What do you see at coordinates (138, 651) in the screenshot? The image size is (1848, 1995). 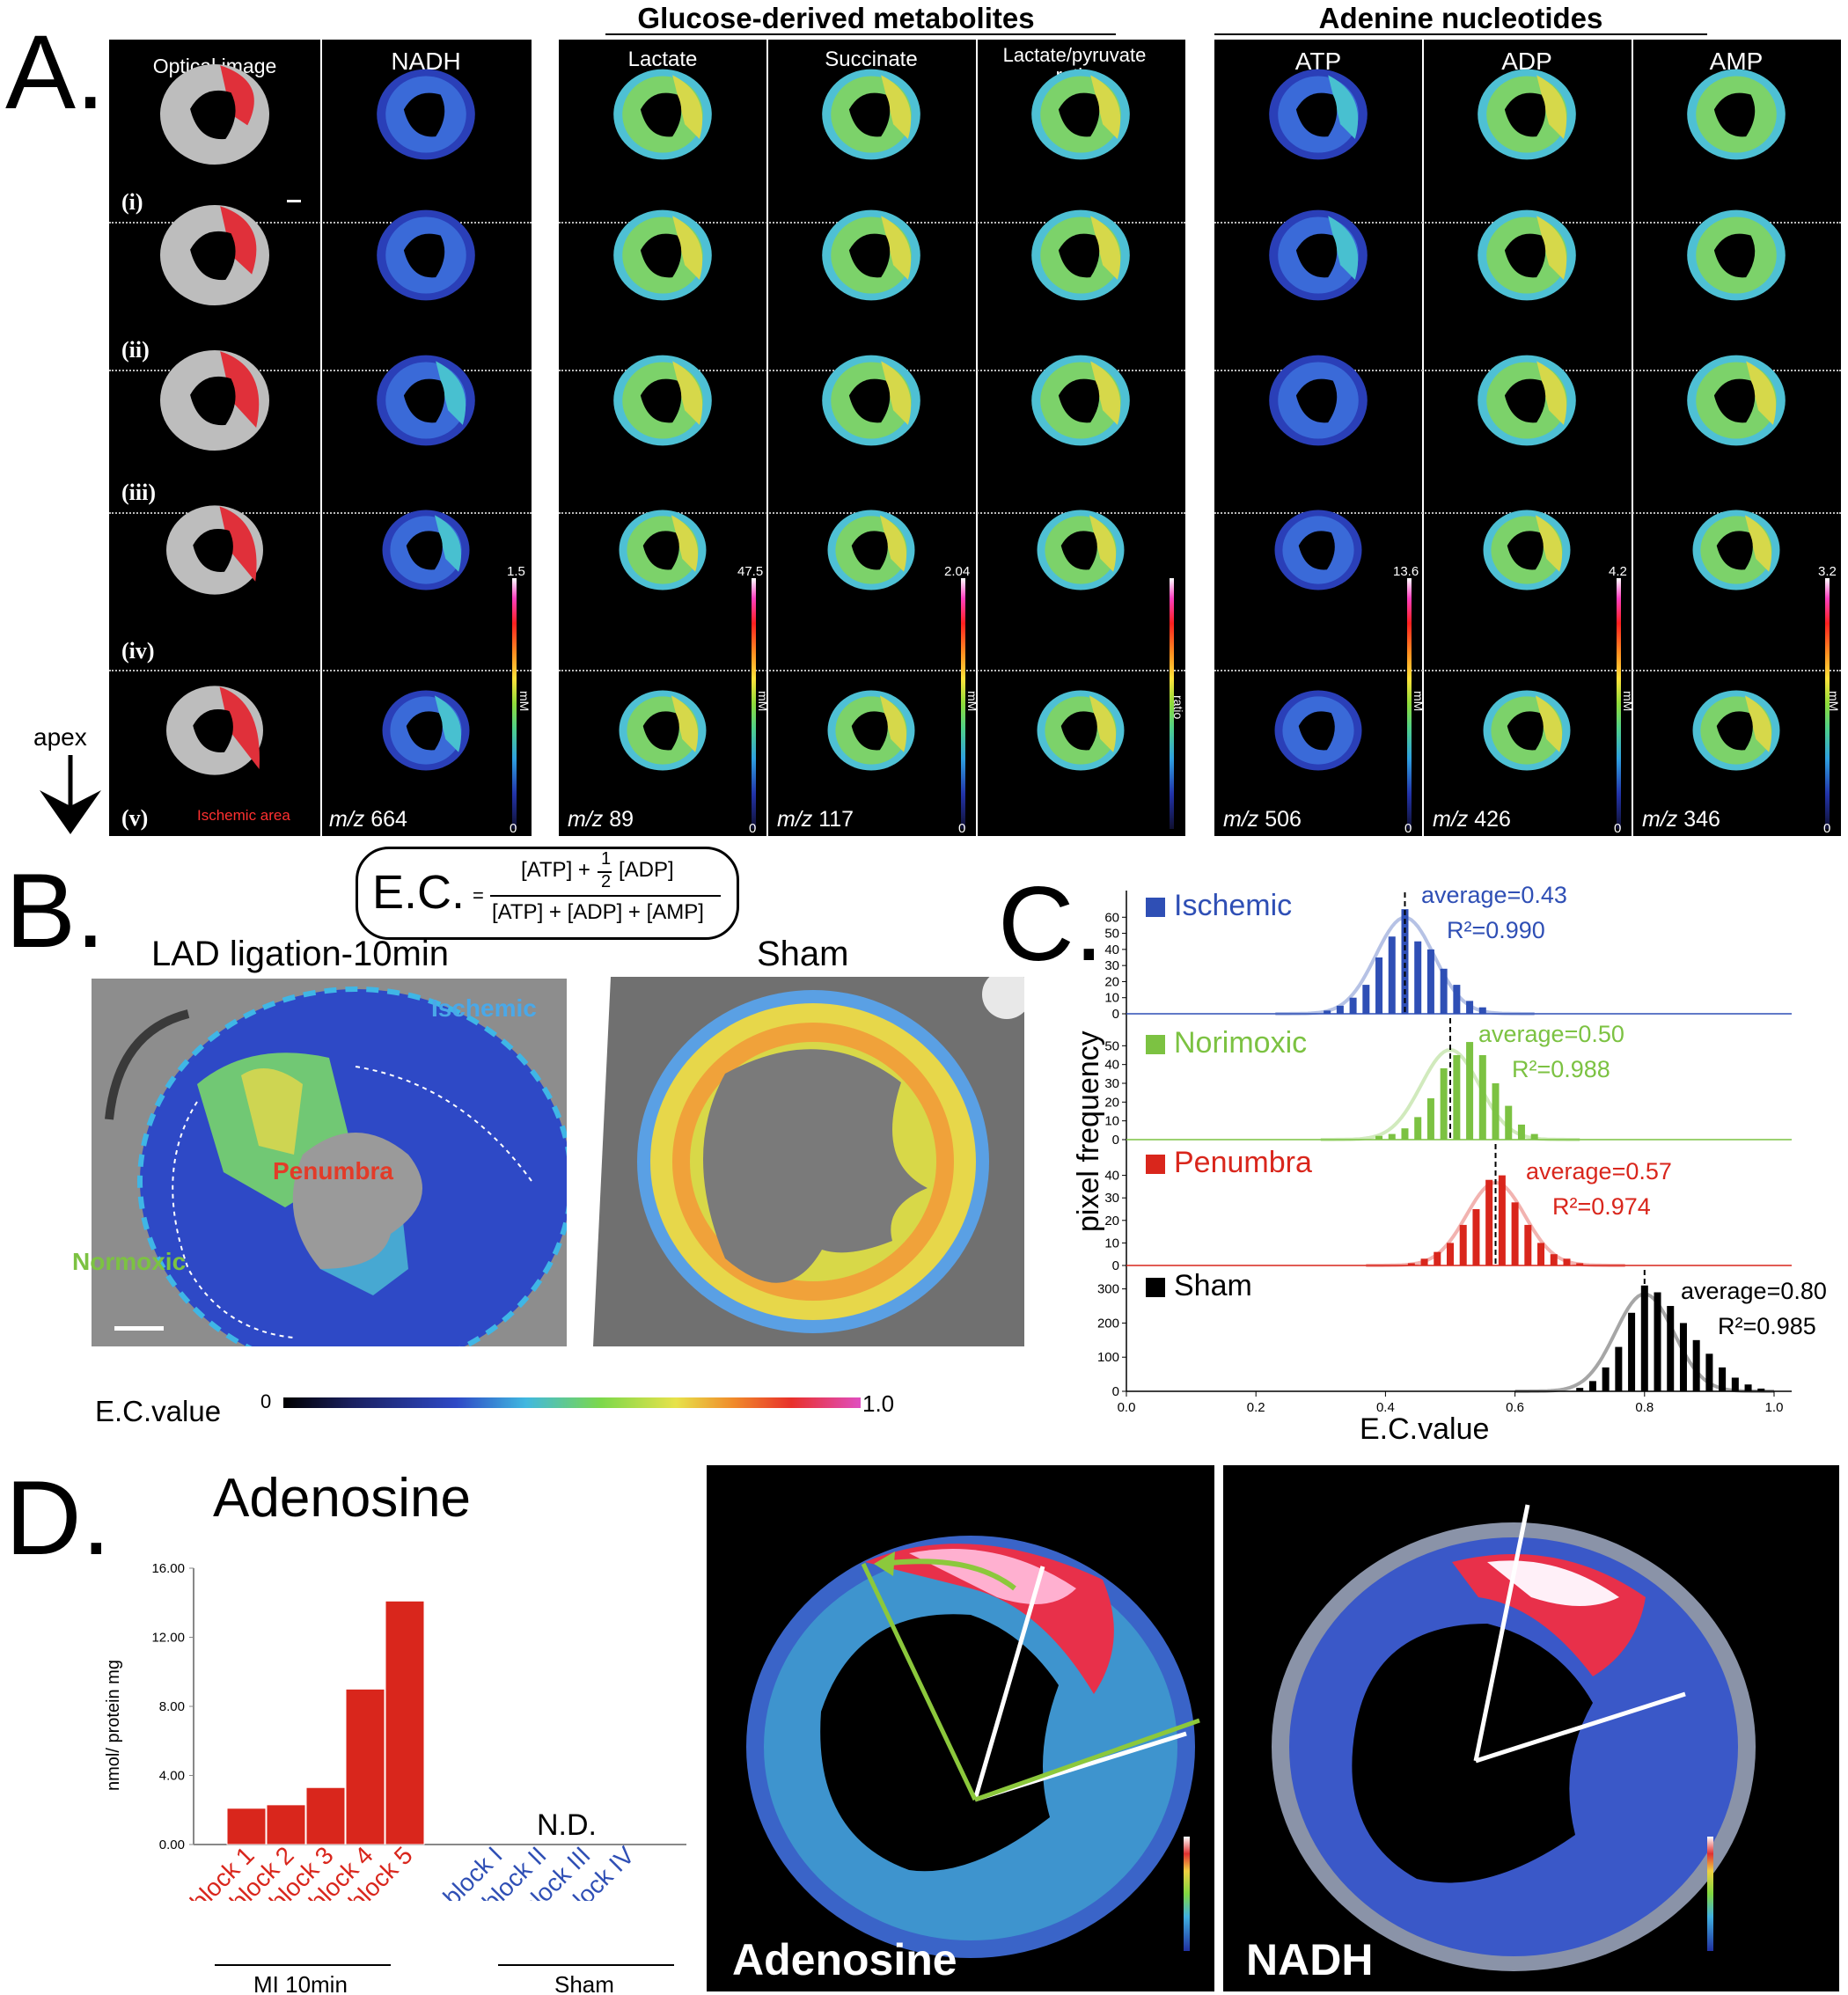 I see `row-label-iv: (iv)` at bounding box center [138, 651].